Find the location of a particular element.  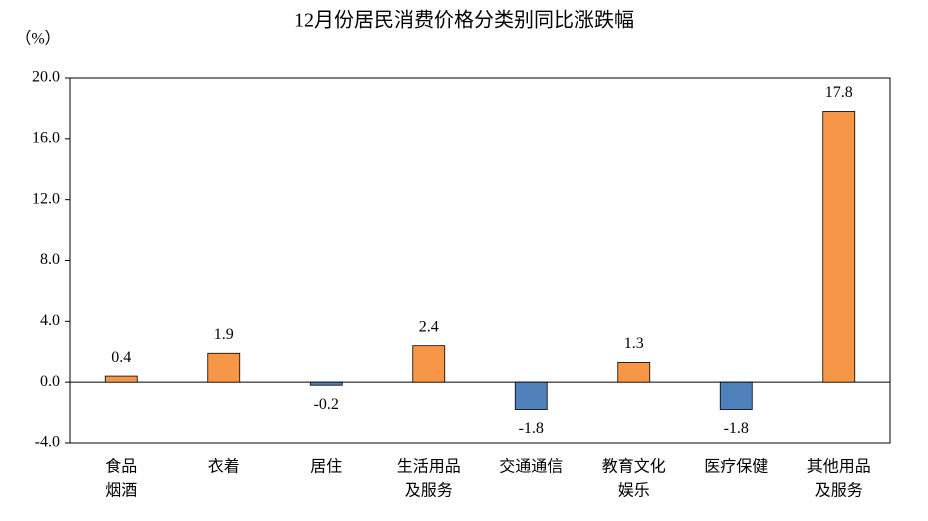

value-label: -0.2 is located at coordinates (326, 404).